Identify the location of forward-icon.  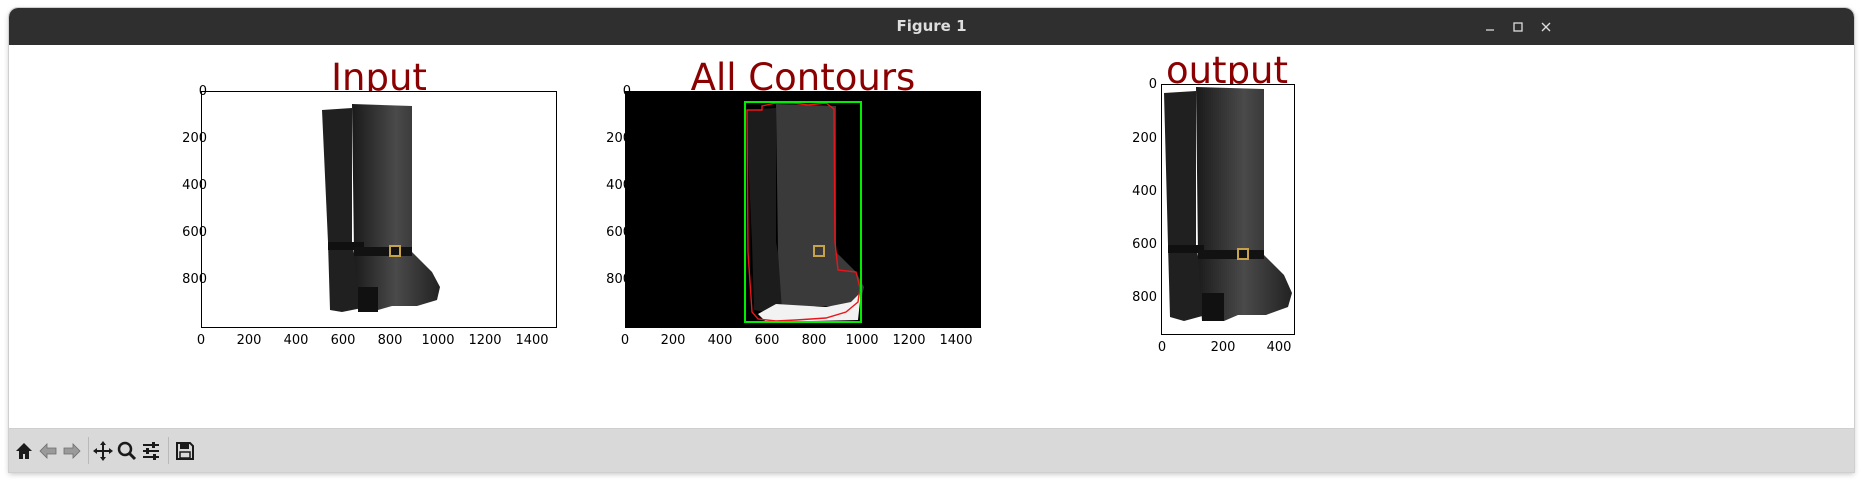
(72, 450).